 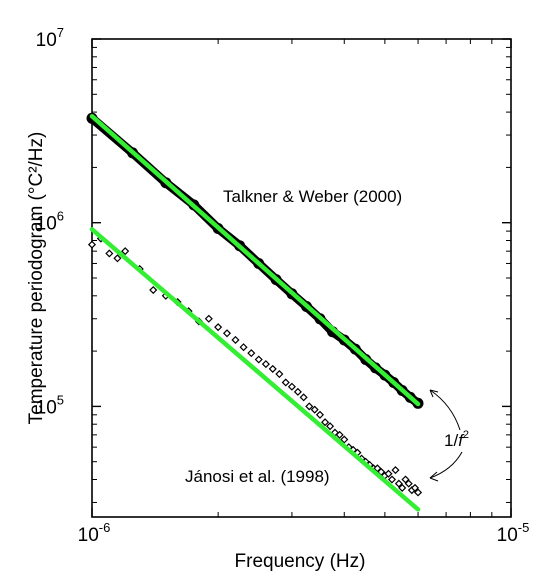 I want to click on slope-label-var: f, so click(x=461, y=440).